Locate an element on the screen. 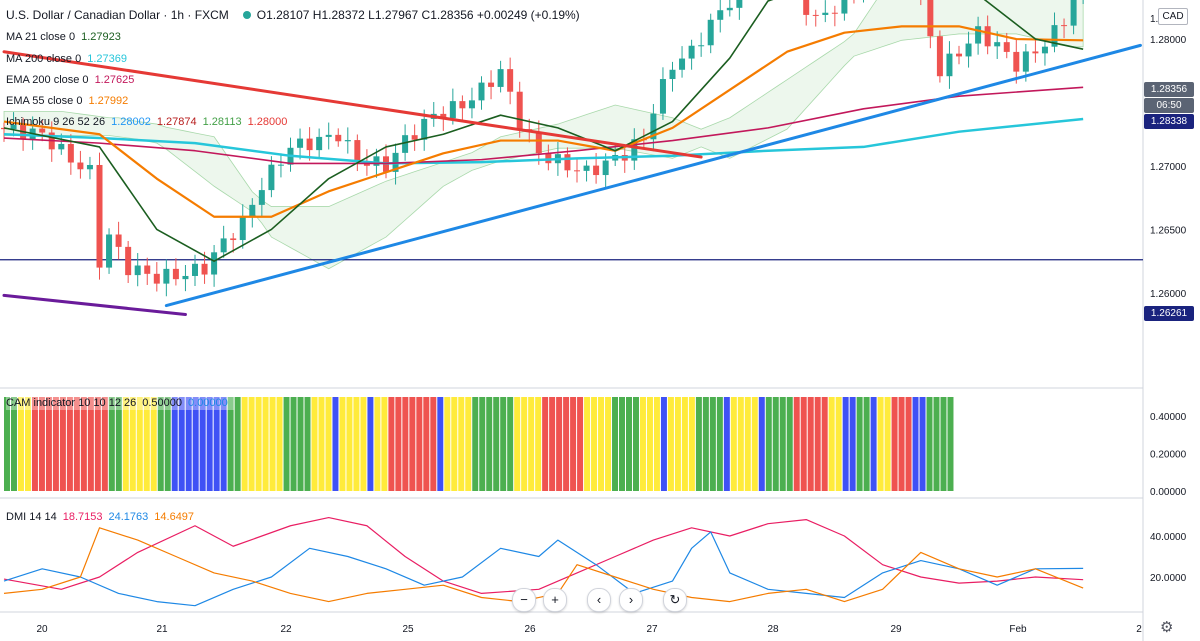 This screenshot has width=1200, height=641. zoom-out-button: − is located at coordinates (524, 600).